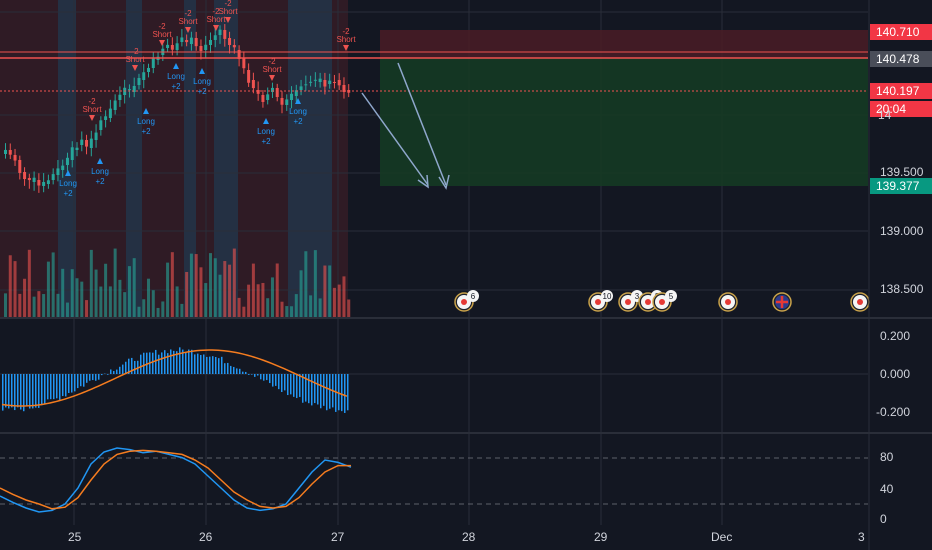 Image resolution: width=932 pixels, height=550 pixels. Describe the element at coordinates (177, 283) in the screenshot. I see `volume-bars` at that location.